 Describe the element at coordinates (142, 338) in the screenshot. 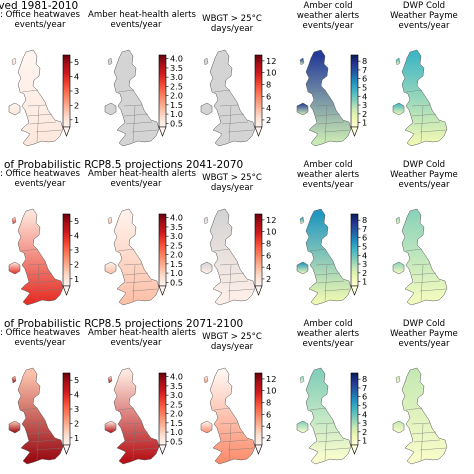

I see `panel-title: Amber heat-health alerts events/year` at that location.